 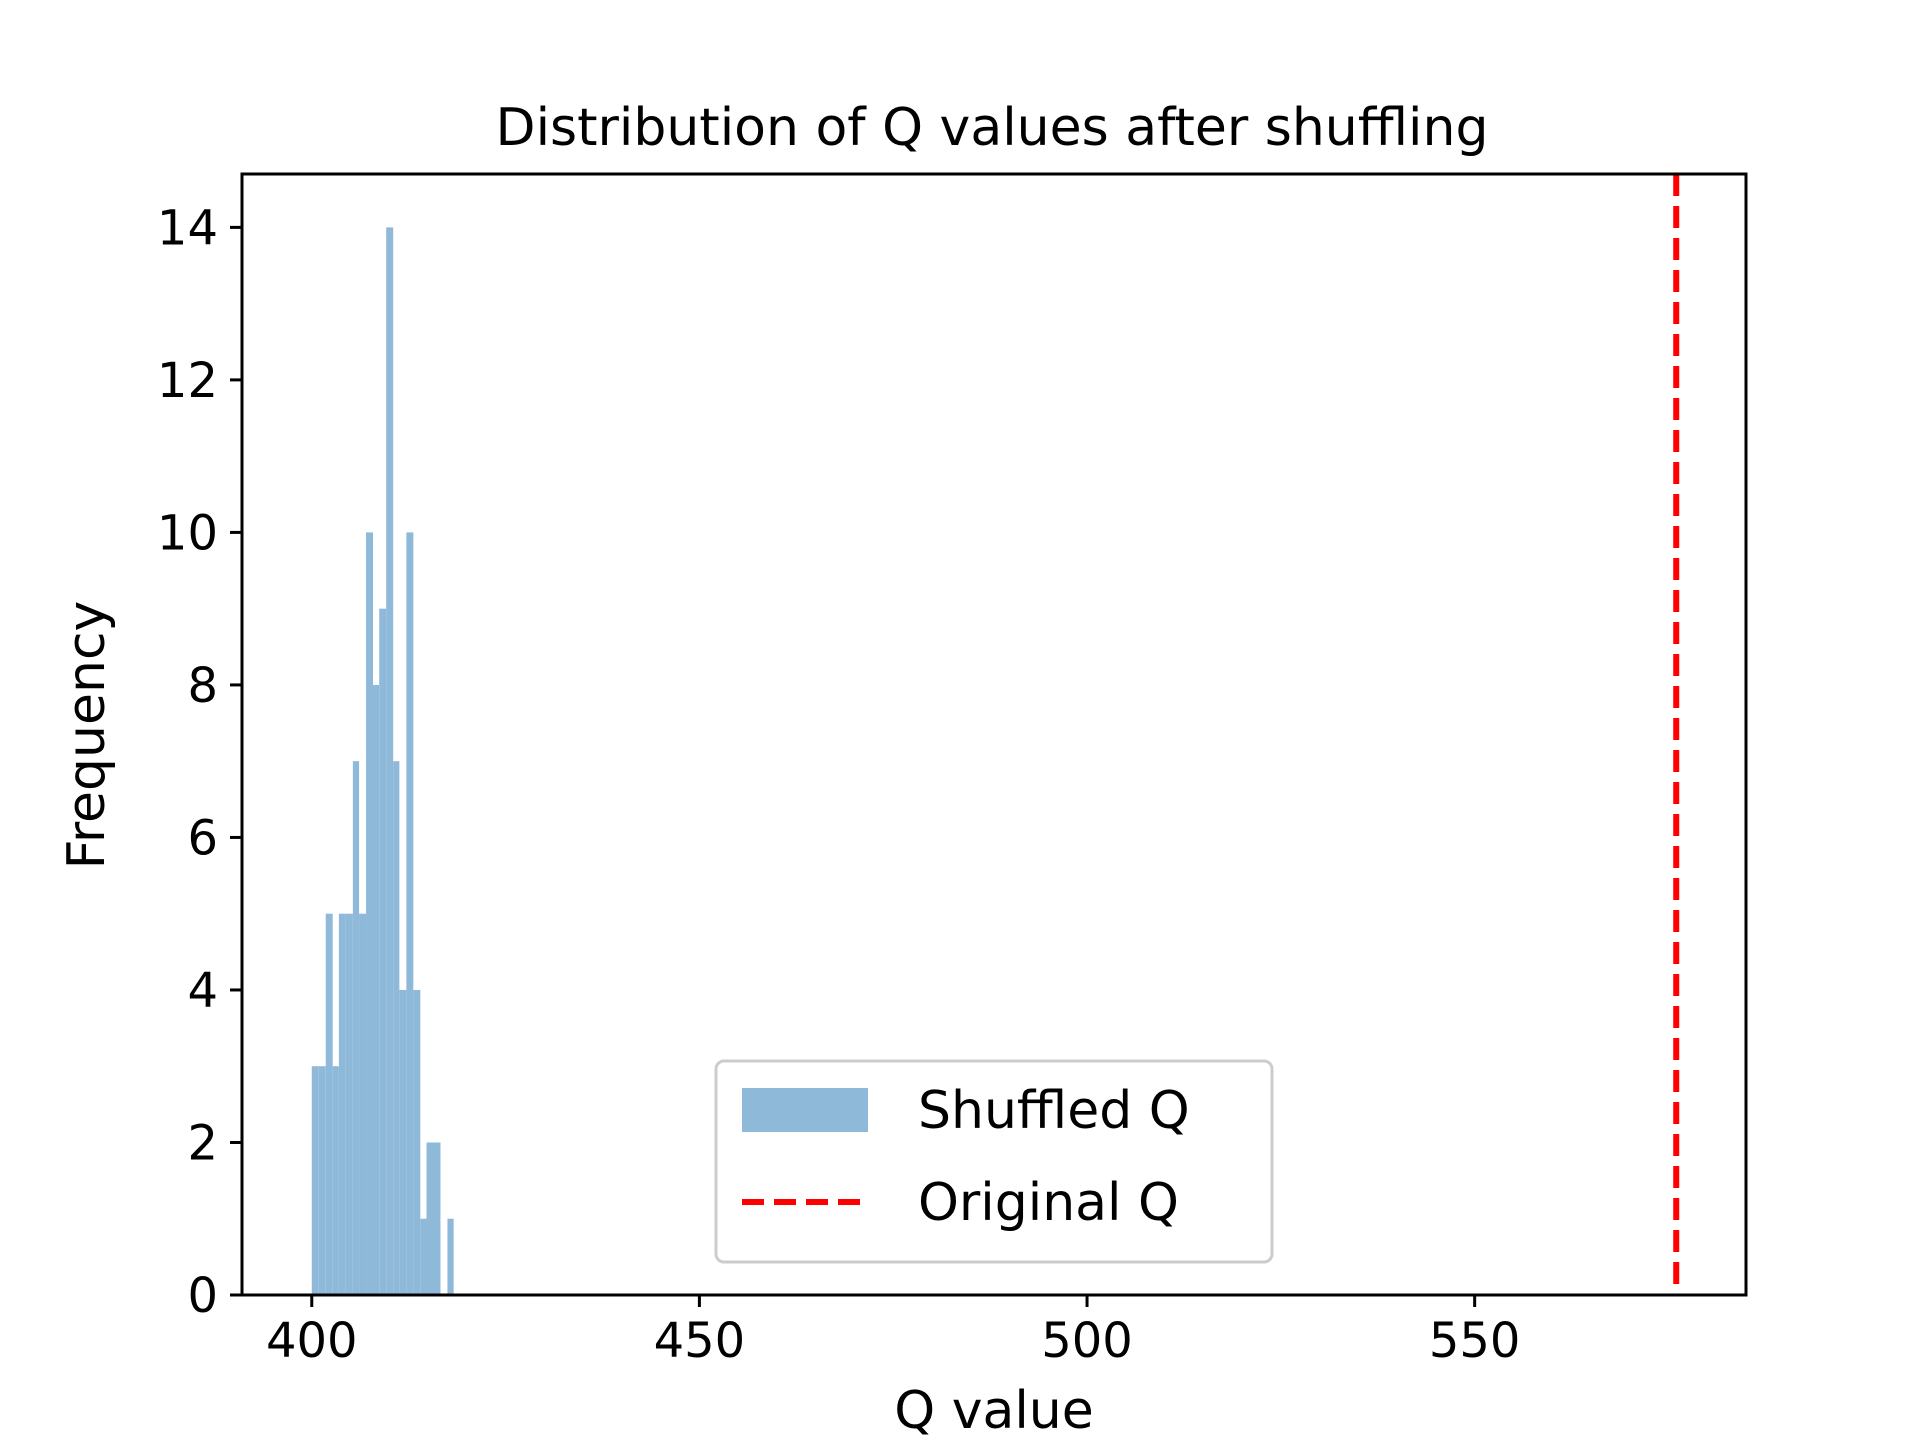 I want to click on legend-swatch-shuffled, so click(x=805, y=1110).